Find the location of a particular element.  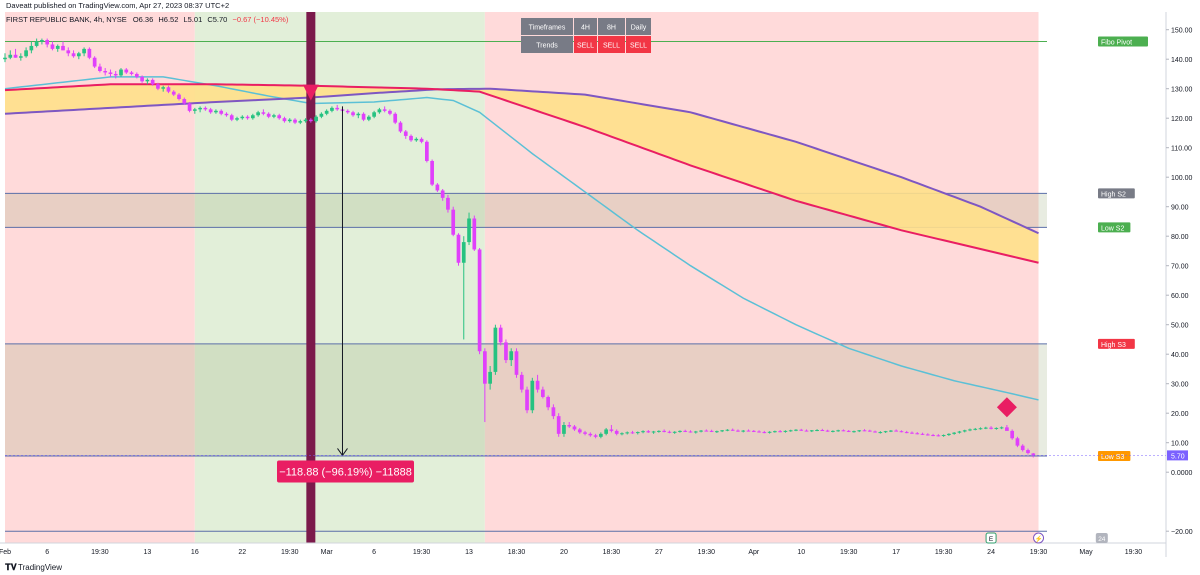

price-tick-label: 120.00 is located at coordinates (1182, 119).